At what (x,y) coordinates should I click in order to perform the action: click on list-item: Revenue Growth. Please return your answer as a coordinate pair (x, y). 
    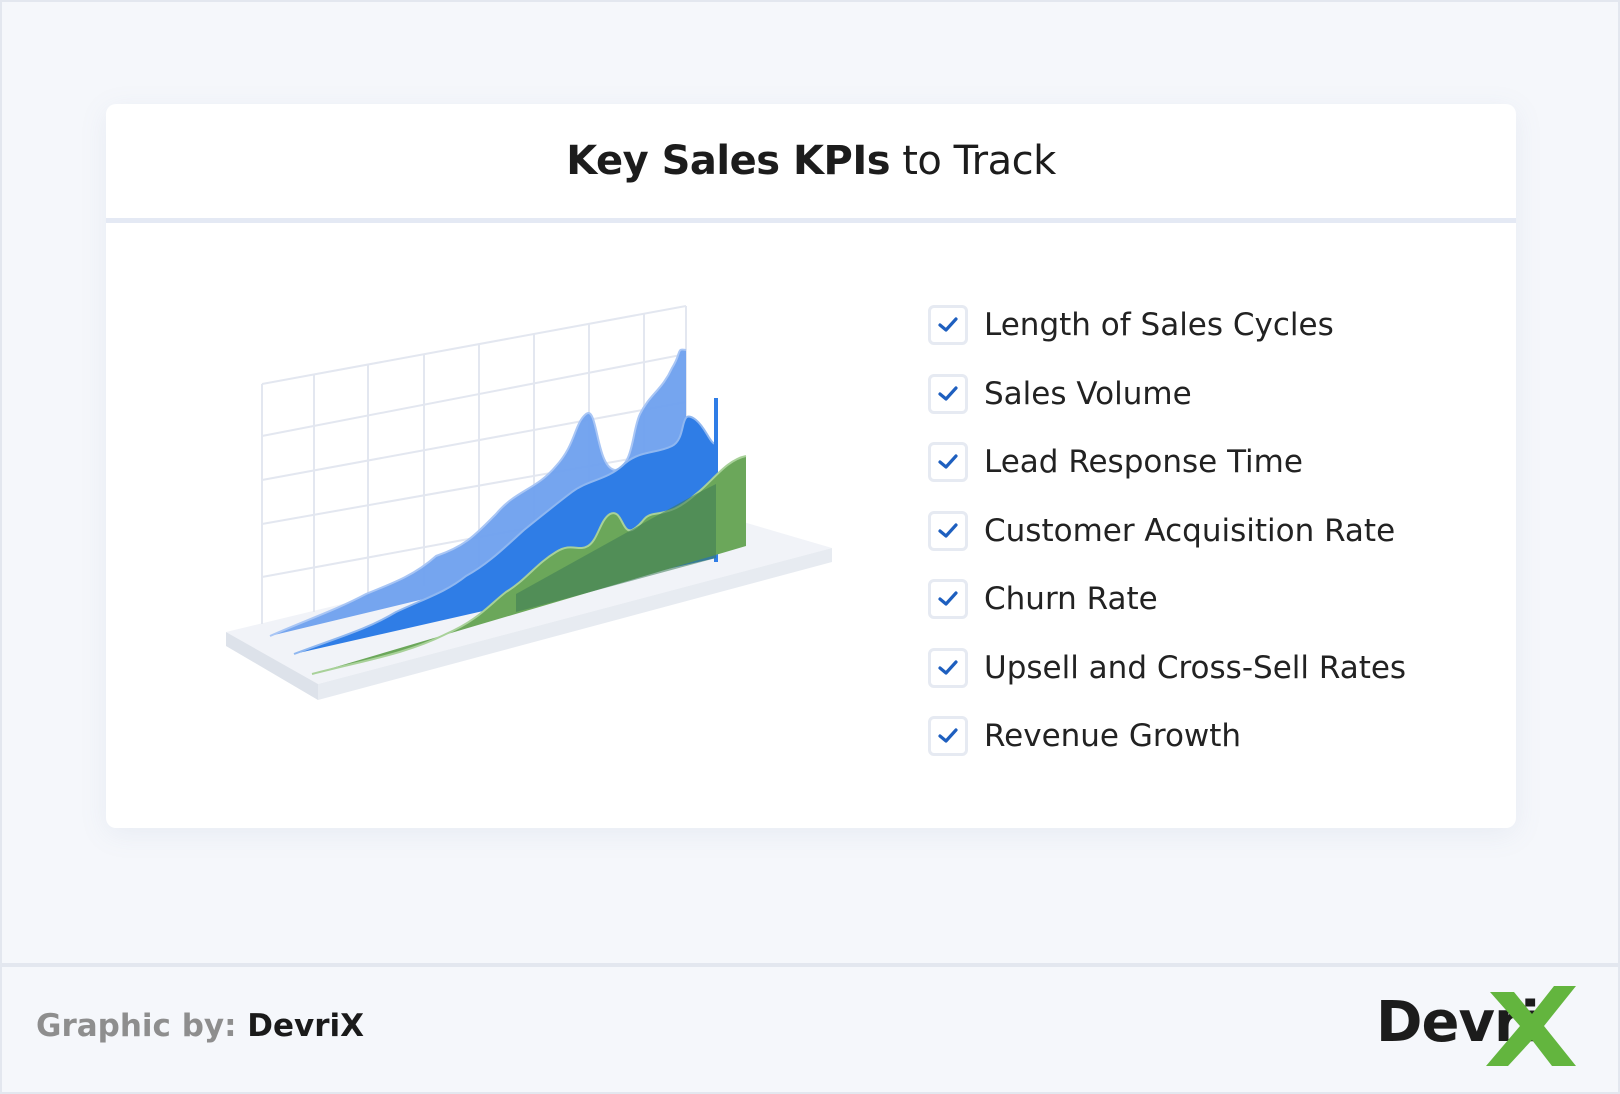
    Looking at the image, I should click on (1167, 736).